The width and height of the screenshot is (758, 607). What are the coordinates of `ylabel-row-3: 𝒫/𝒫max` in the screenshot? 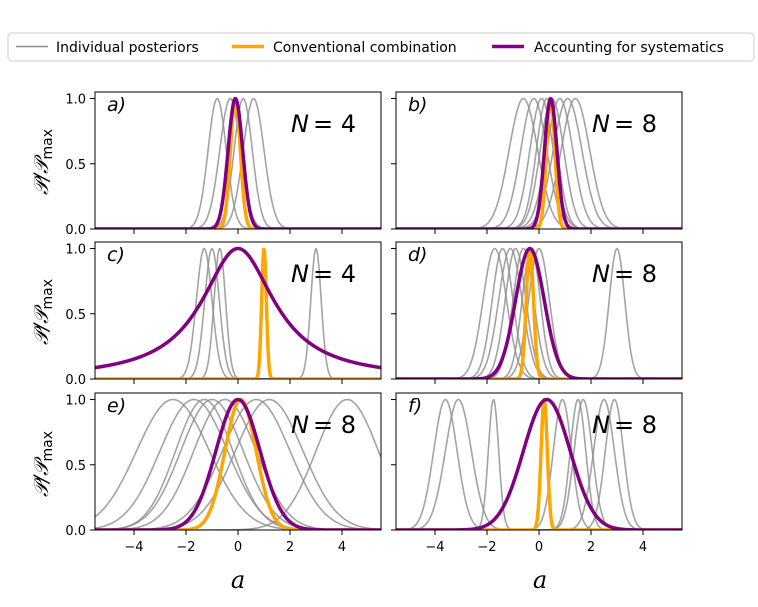 It's located at (42, 464).